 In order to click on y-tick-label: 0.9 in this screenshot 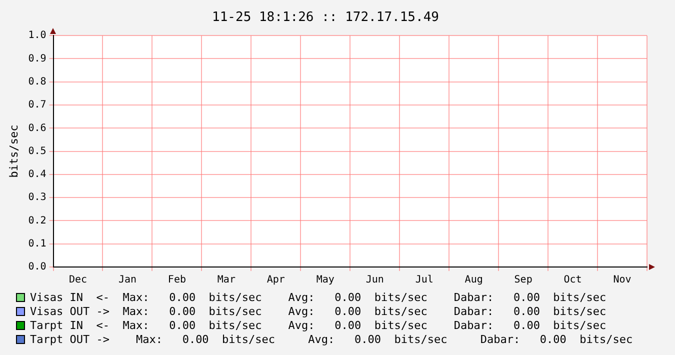, I will do `click(37, 58)`.